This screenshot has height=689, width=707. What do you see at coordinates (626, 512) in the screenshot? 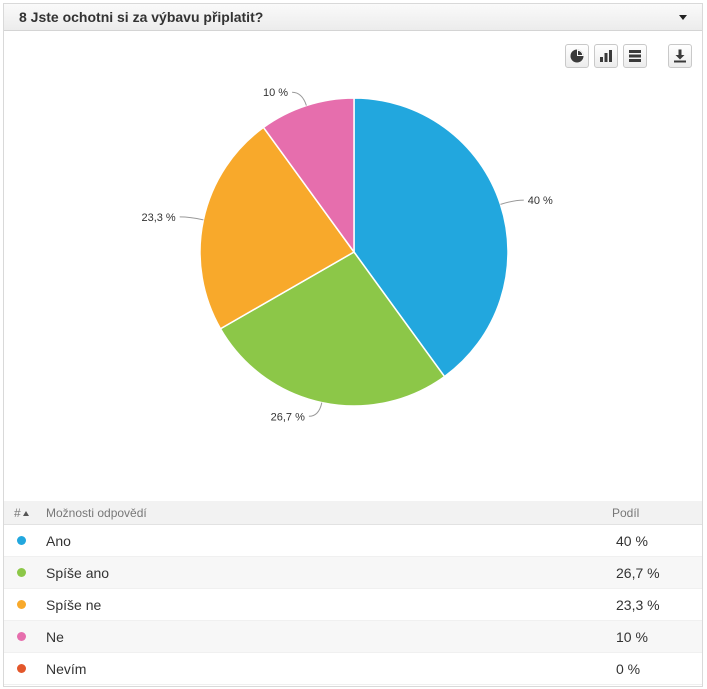
I see `share-column-header: Podíl` at bounding box center [626, 512].